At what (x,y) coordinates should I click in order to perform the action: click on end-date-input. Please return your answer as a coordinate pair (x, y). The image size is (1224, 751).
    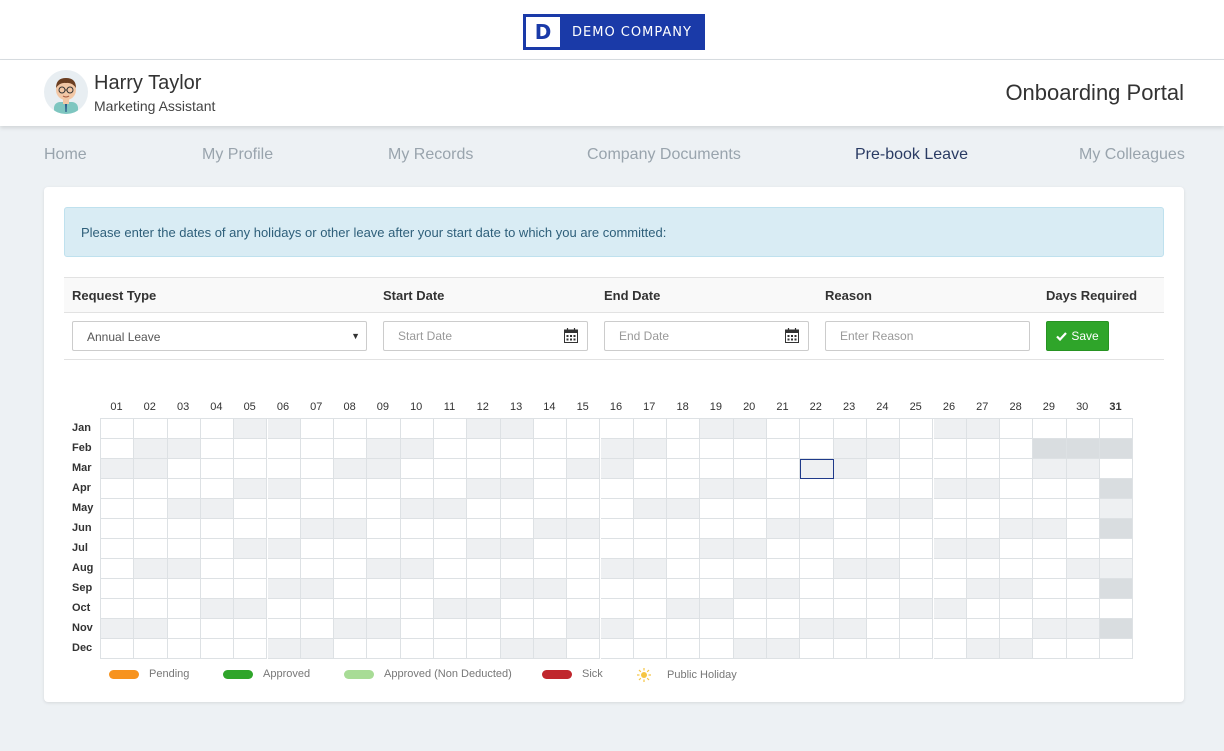
    Looking at the image, I should click on (706, 336).